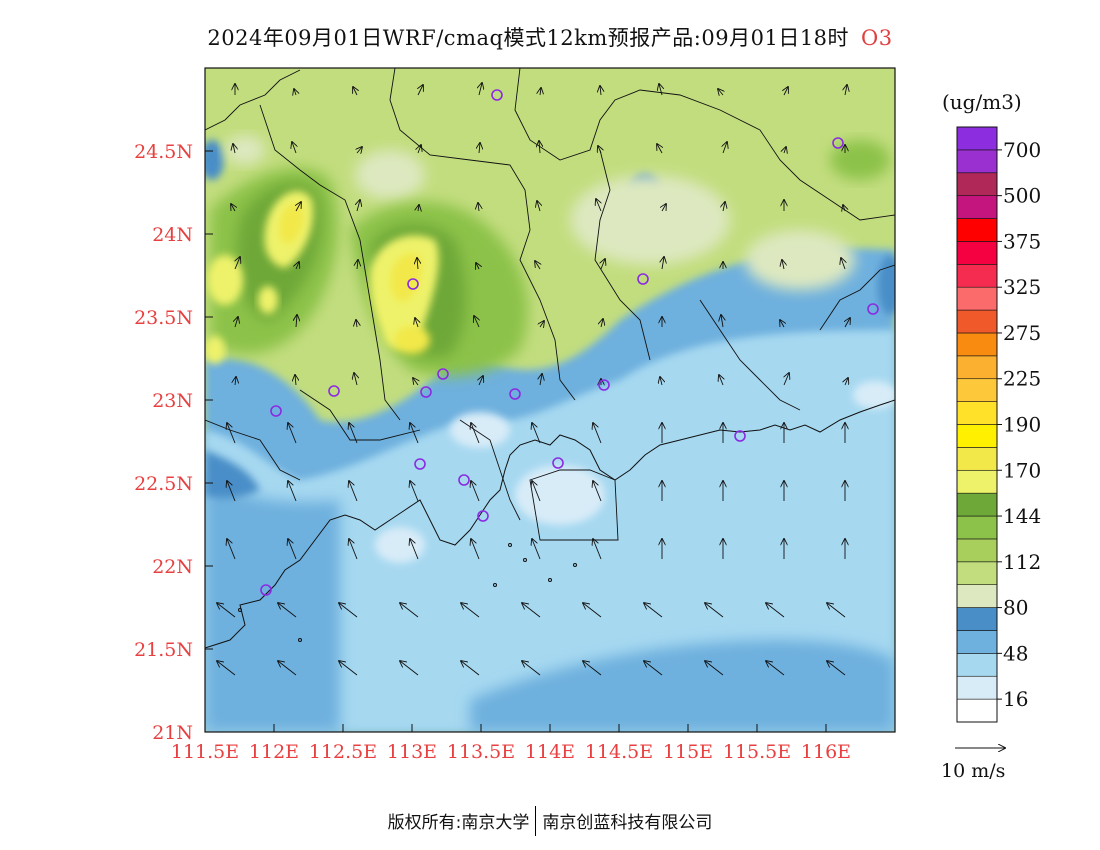 The image size is (1100, 850). Describe the element at coordinates (1022, 516) in the screenshot. I see `colorbar-label: 144` at that location.